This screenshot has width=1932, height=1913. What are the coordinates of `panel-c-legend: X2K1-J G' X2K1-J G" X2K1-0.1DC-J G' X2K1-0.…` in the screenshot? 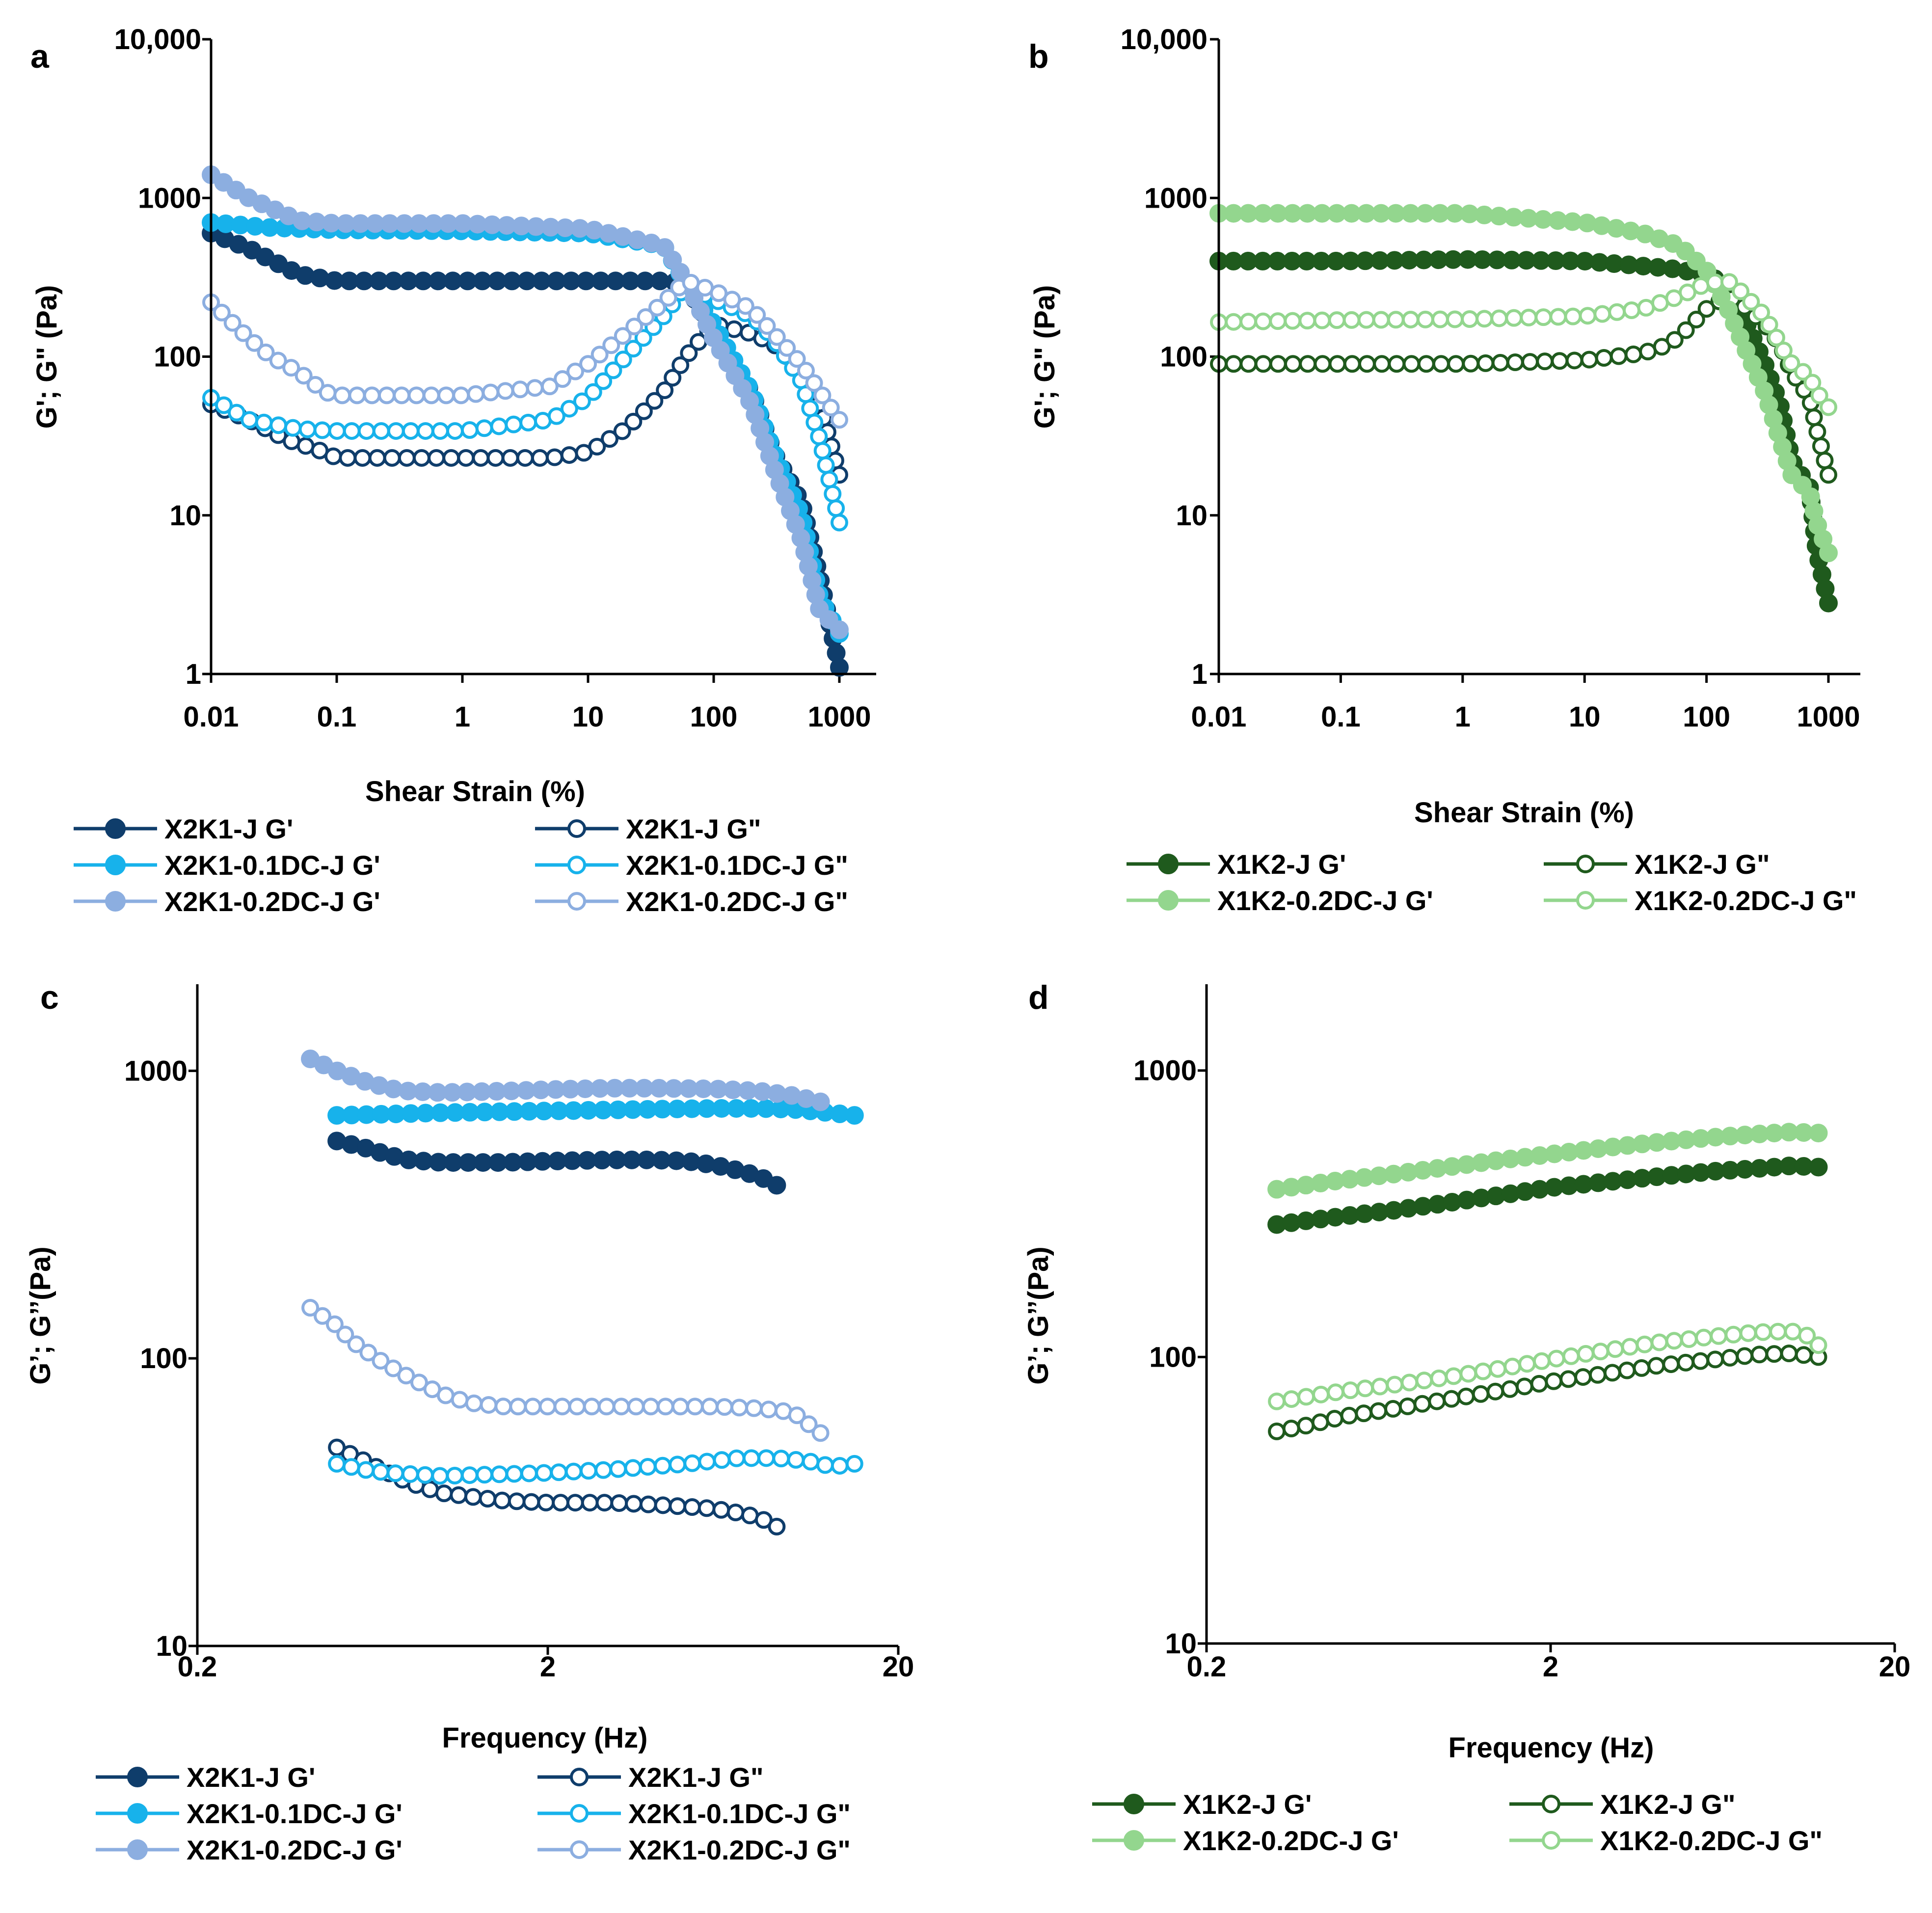 It's located at (473, 1813).